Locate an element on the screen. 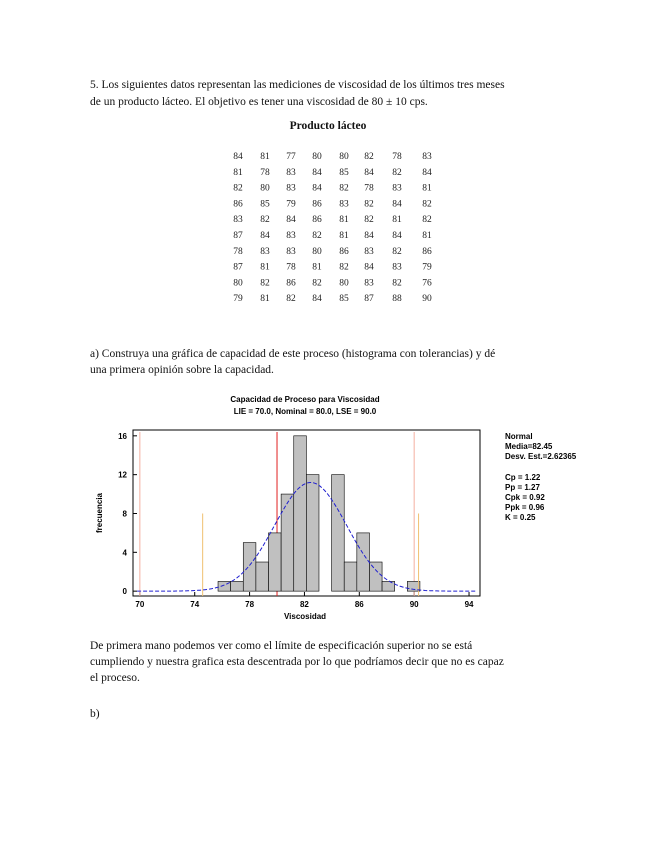 The height and width of the screenshot is (848, 655). x-axis-label: Viscosidad is located at coordinates (305, 616).